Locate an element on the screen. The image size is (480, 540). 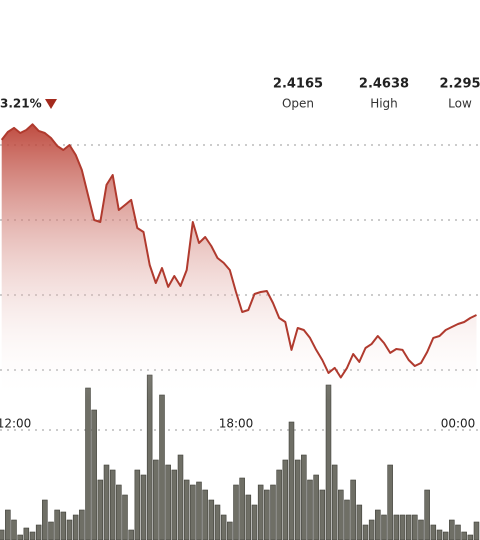
stat-label: Low is located at coordinates (460, 104).